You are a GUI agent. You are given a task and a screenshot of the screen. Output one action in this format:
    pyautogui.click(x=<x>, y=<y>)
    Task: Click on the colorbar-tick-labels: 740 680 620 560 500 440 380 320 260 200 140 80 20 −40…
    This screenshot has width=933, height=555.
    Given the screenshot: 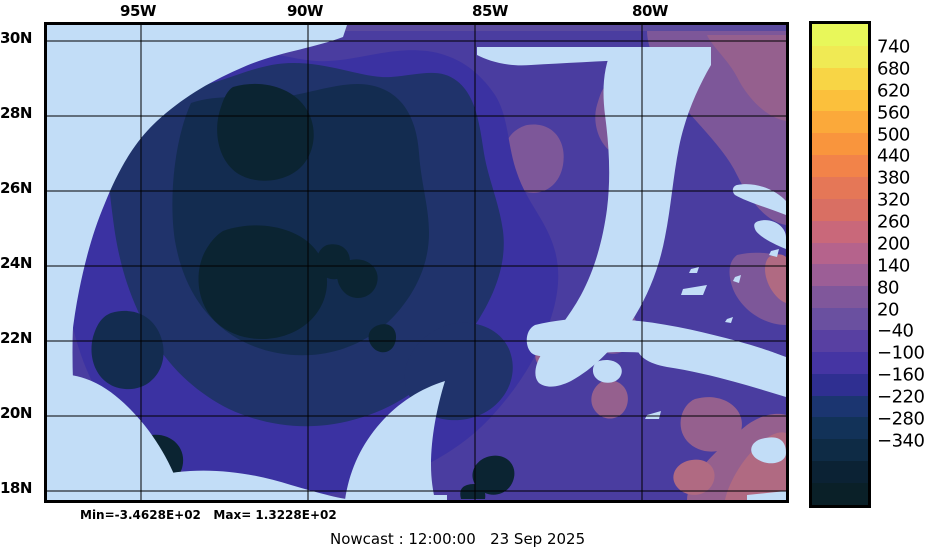 What is the action you would take?
    pyautogui.click(x=905, y=264)
    